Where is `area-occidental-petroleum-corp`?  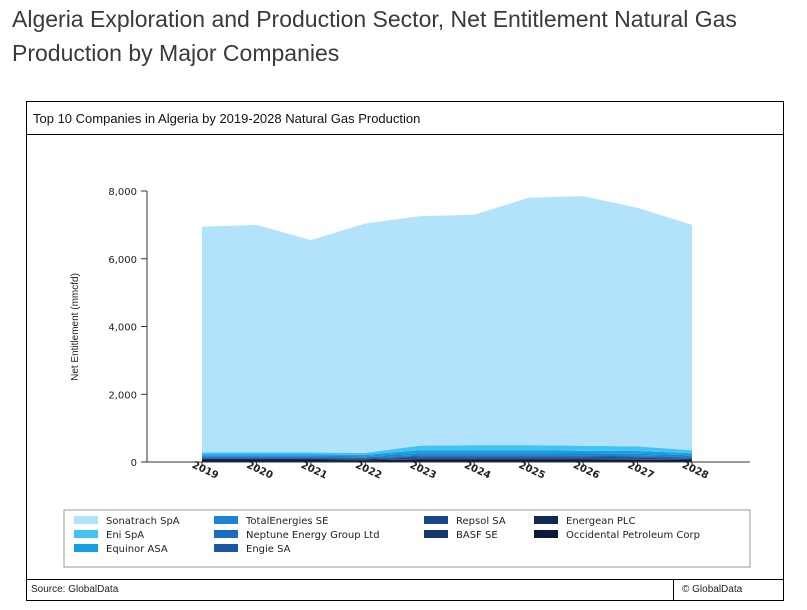 area-occidental-petroleum-corp is located at coordinates (447, 460).